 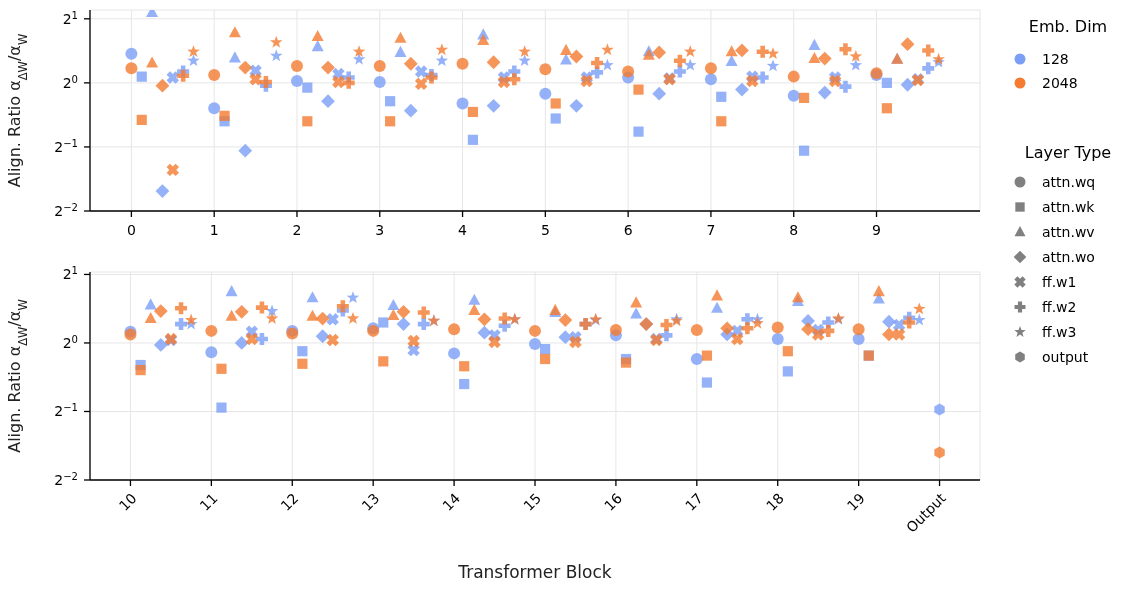 I want to click on x-tick-label: 10, so click(x=127, y=501).